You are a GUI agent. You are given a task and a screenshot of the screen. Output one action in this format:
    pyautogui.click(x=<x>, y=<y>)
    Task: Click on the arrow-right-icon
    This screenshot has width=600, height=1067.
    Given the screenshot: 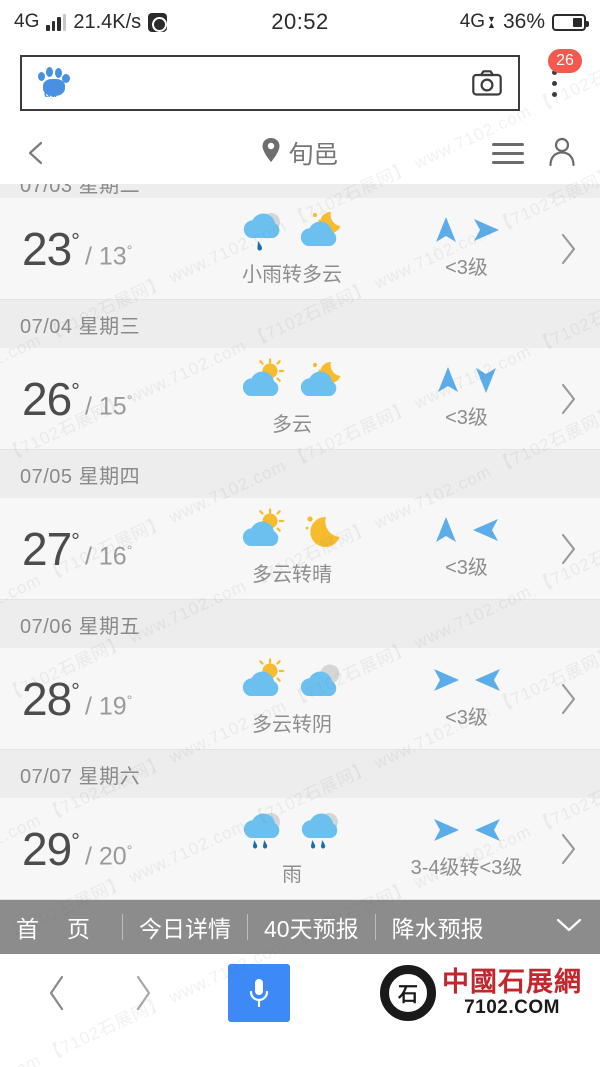 What is the action you would take?
    pyautogui.click(x=446, y=832)
    